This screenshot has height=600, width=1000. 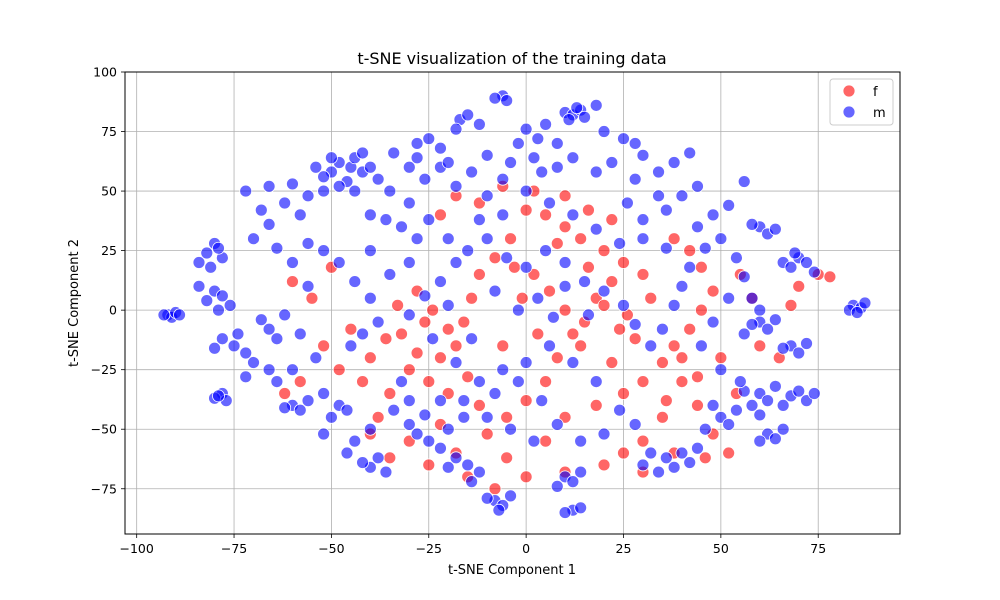 What do you see at coordinates (104, 429) in the screenshot?
I see `y-tick-label: −50` at bounding box center [104, 429].